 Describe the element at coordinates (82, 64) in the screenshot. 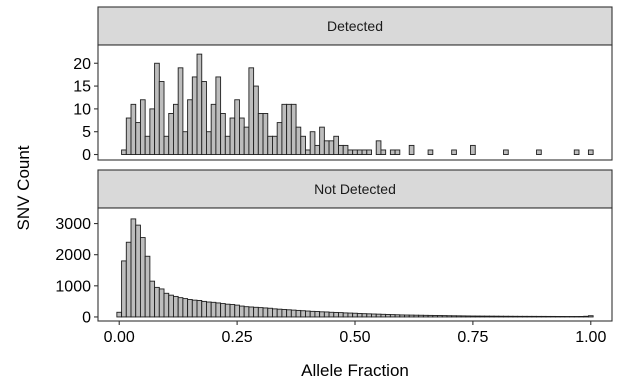

I see `y-tick-label: 20` at that location.